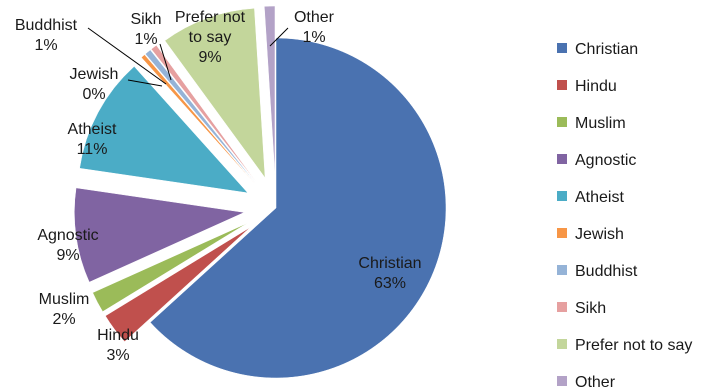 The width and height of the screenshot is (727, 387). I want to click on leader-line-sikh, so click(165, 62).